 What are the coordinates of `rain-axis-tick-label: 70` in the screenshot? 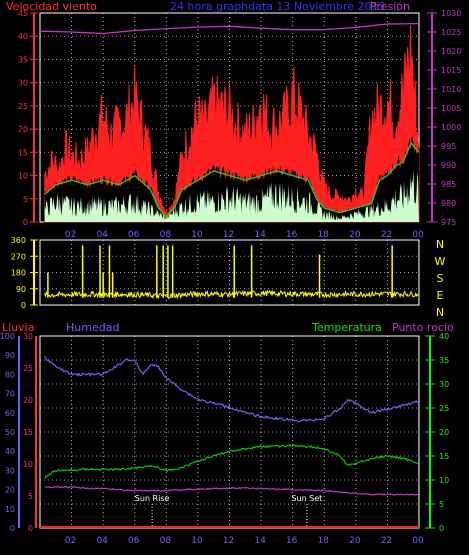 It's located at (10, 394).